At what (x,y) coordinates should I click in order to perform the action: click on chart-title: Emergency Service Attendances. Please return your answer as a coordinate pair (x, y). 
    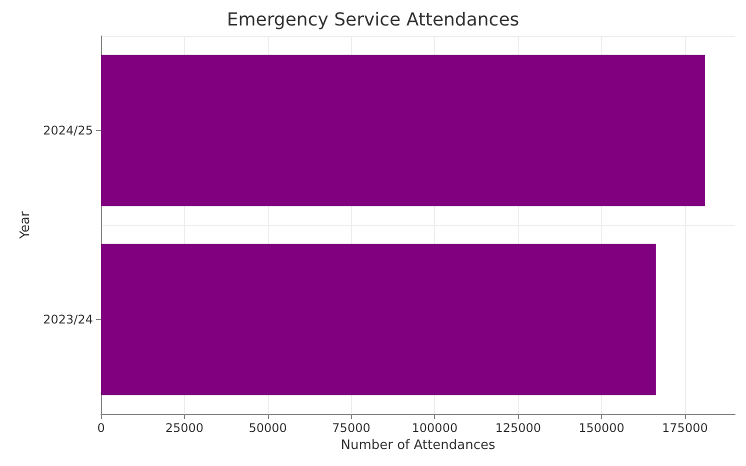
    Looking at the image, I should click on (373, 20).